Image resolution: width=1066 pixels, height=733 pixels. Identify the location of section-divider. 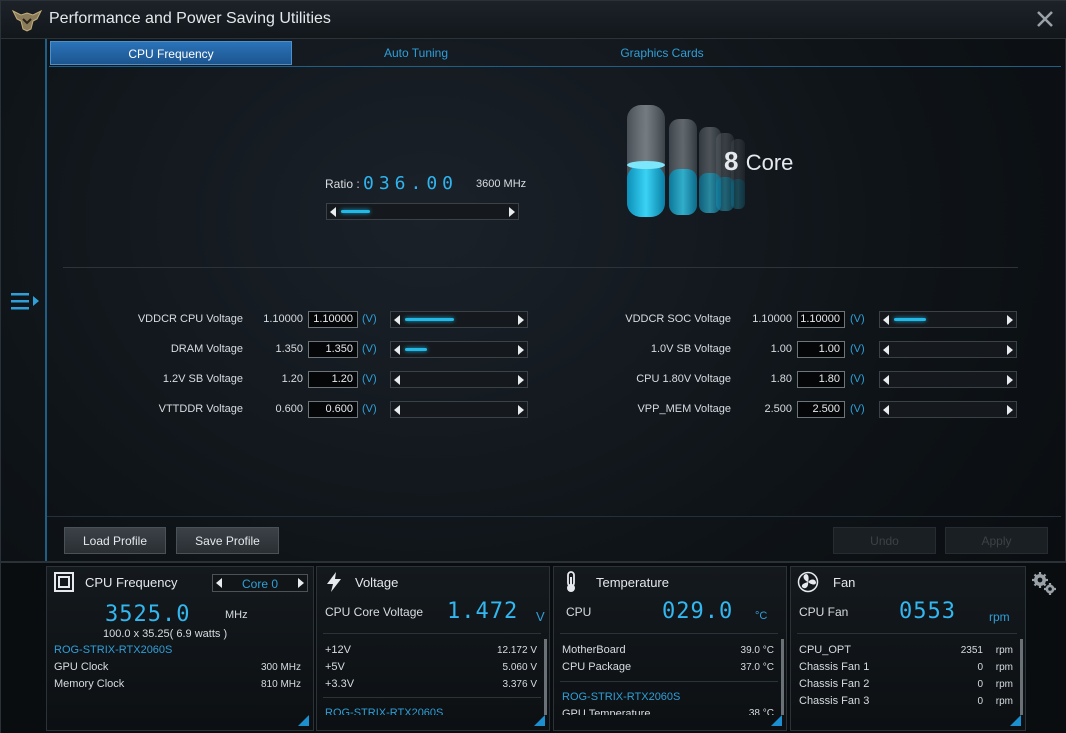
(540, 267).